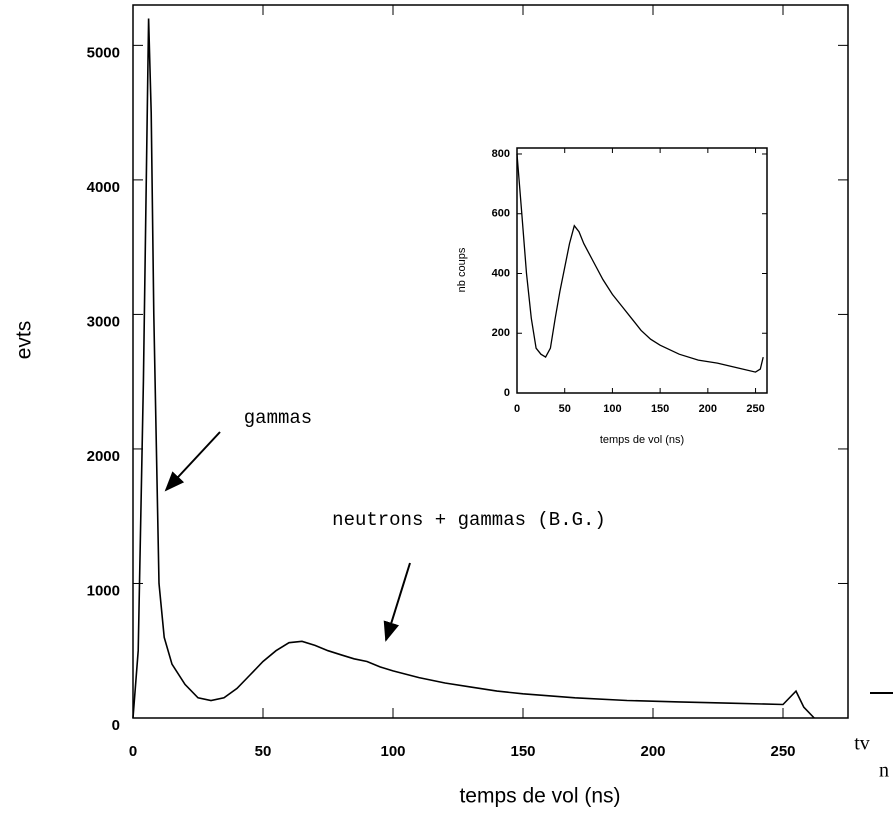  I want to click on y-tick-label: 4000, so click(103, 187).